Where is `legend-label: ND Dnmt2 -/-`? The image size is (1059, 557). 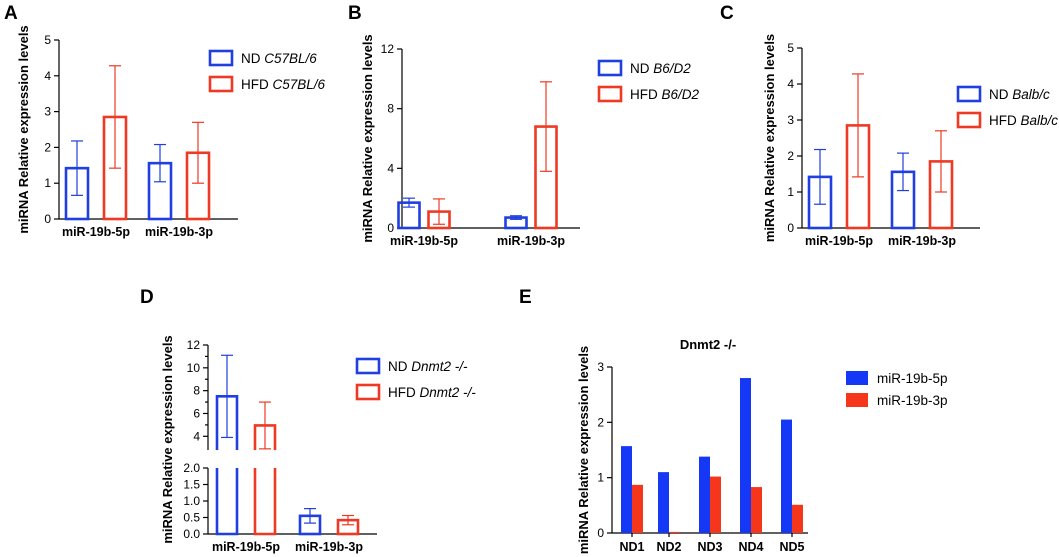 legend-label: ND Dnmt2 -/- is located at coordinates (428, 366).